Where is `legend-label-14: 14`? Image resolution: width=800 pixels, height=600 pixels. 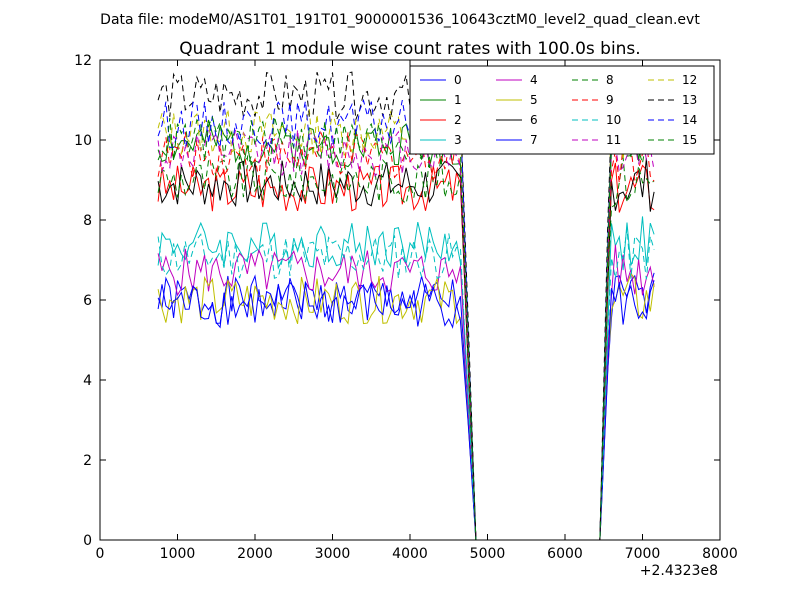
legend-label-14: 14 is located at coordinates (689, 120).